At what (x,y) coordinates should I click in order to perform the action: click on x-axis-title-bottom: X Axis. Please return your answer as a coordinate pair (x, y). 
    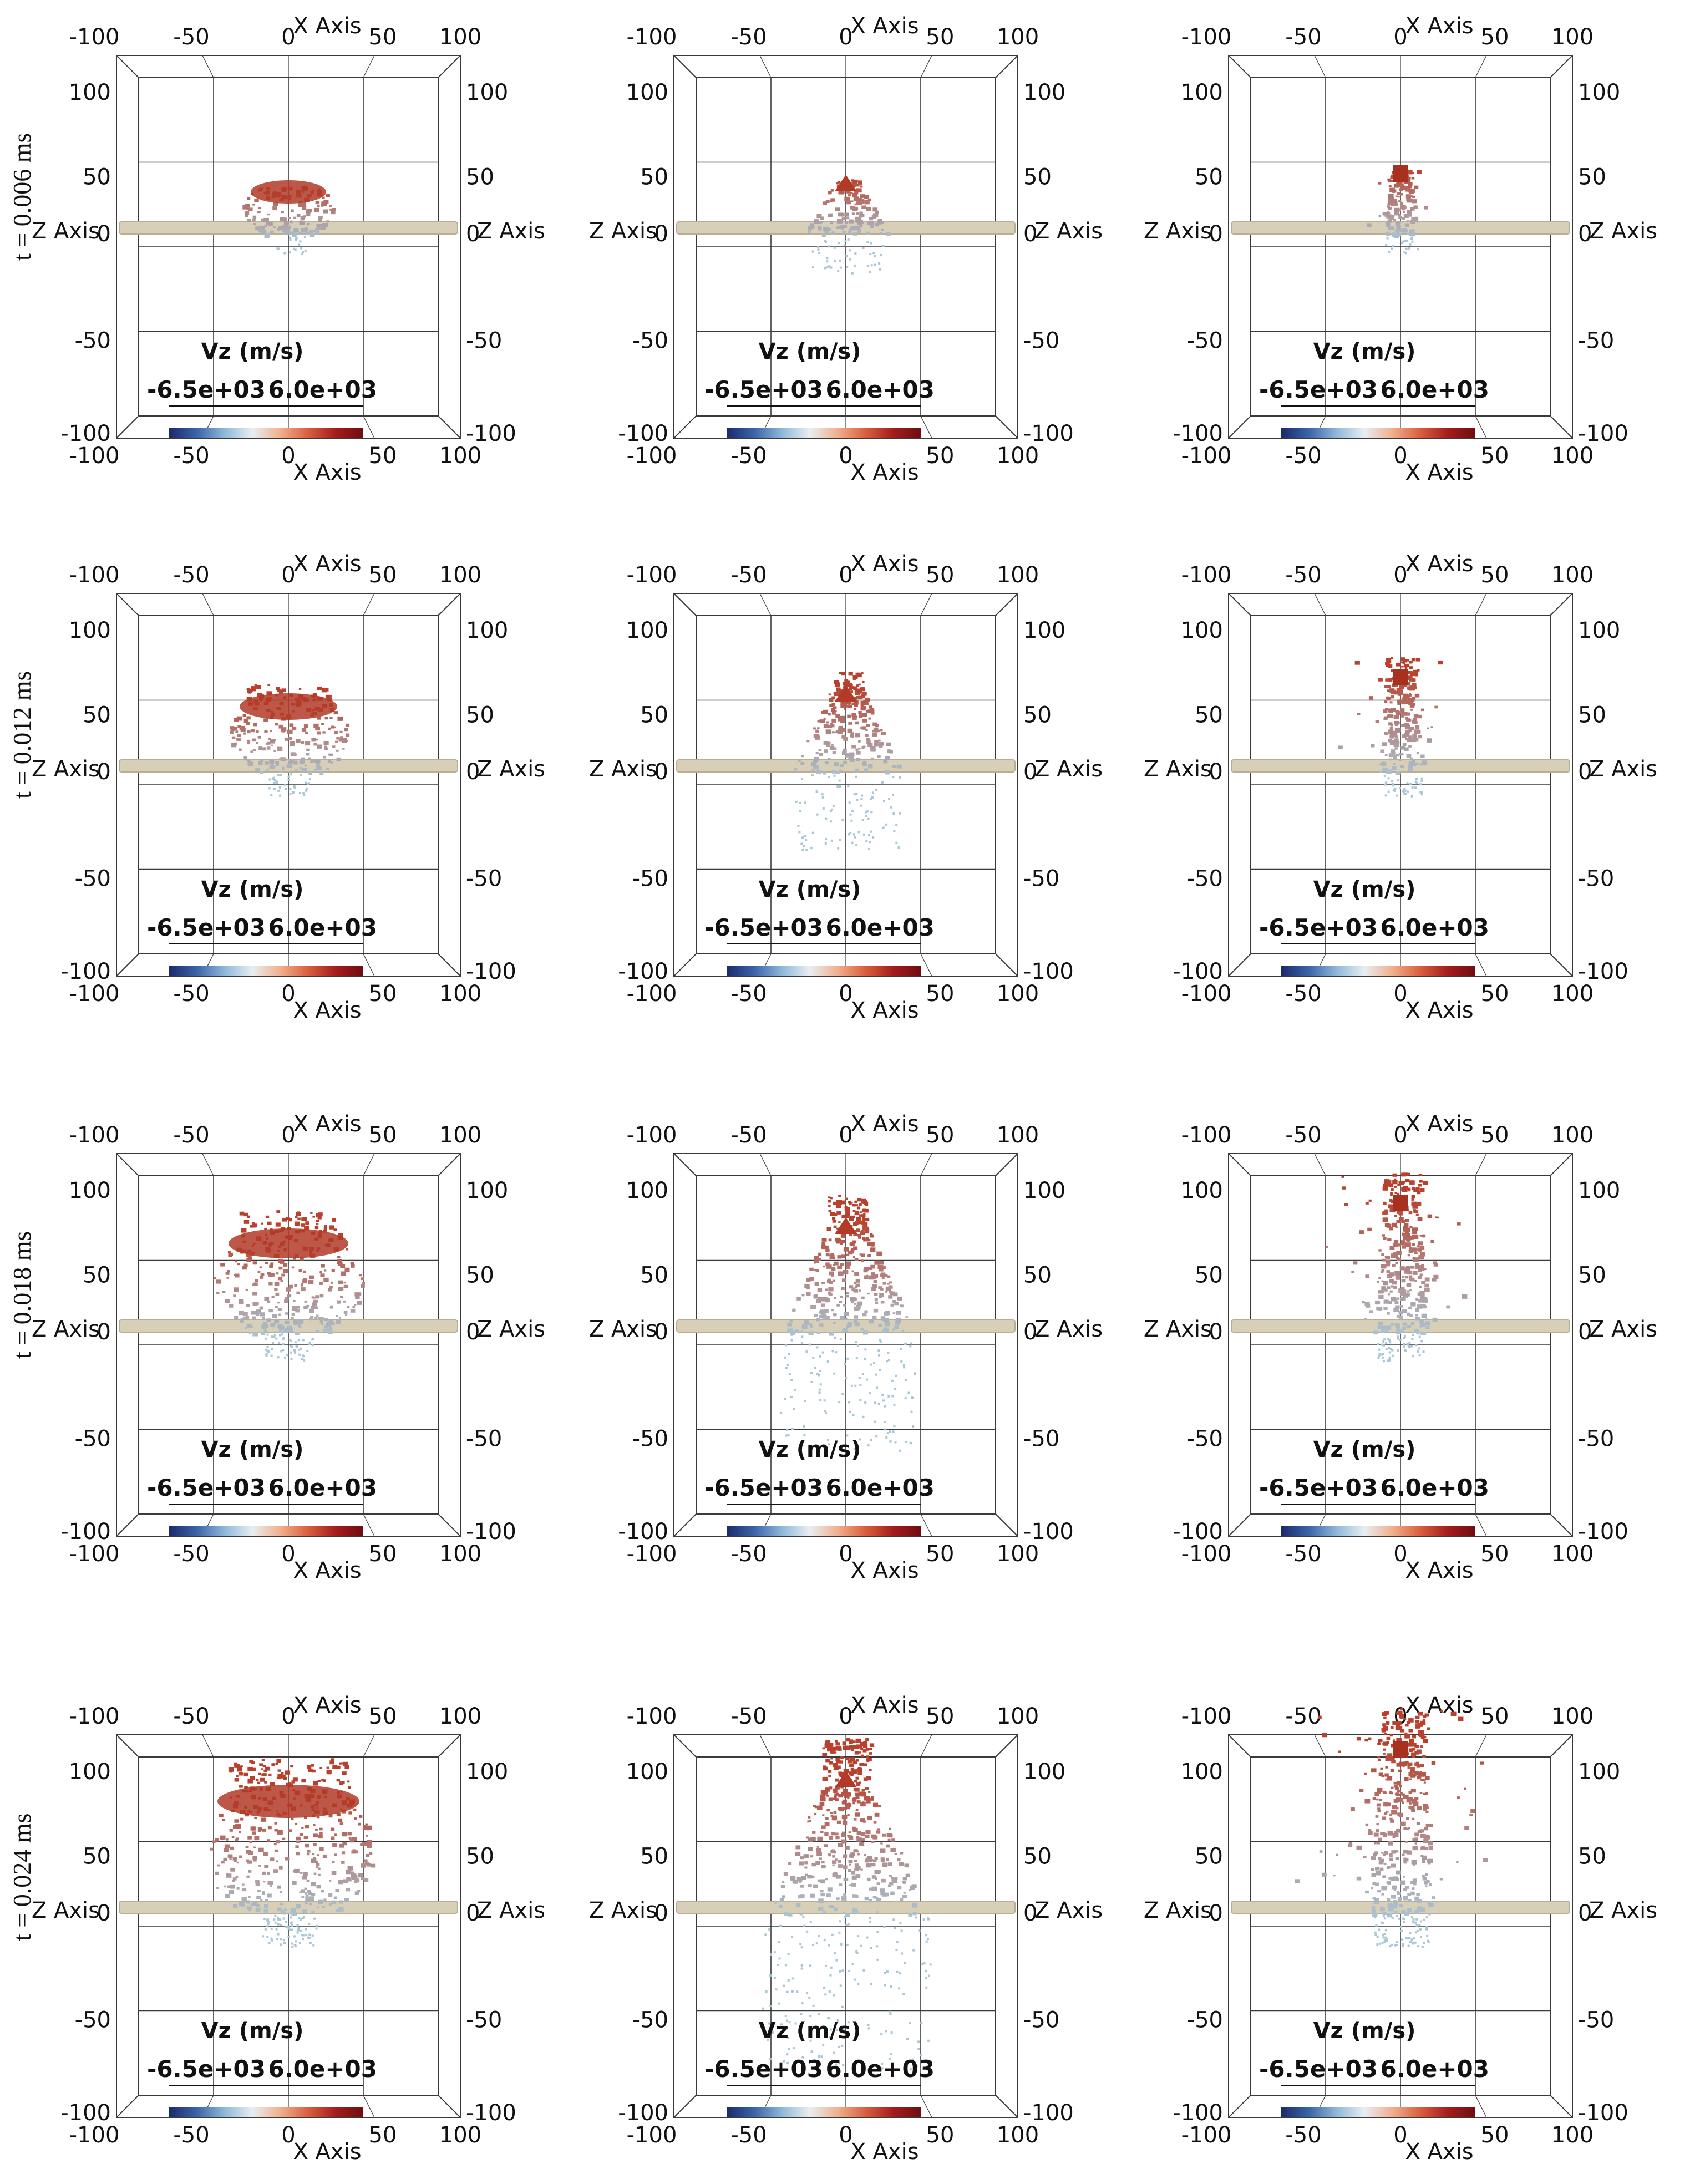
    Looking at the image, I should click on (1439, 2152).